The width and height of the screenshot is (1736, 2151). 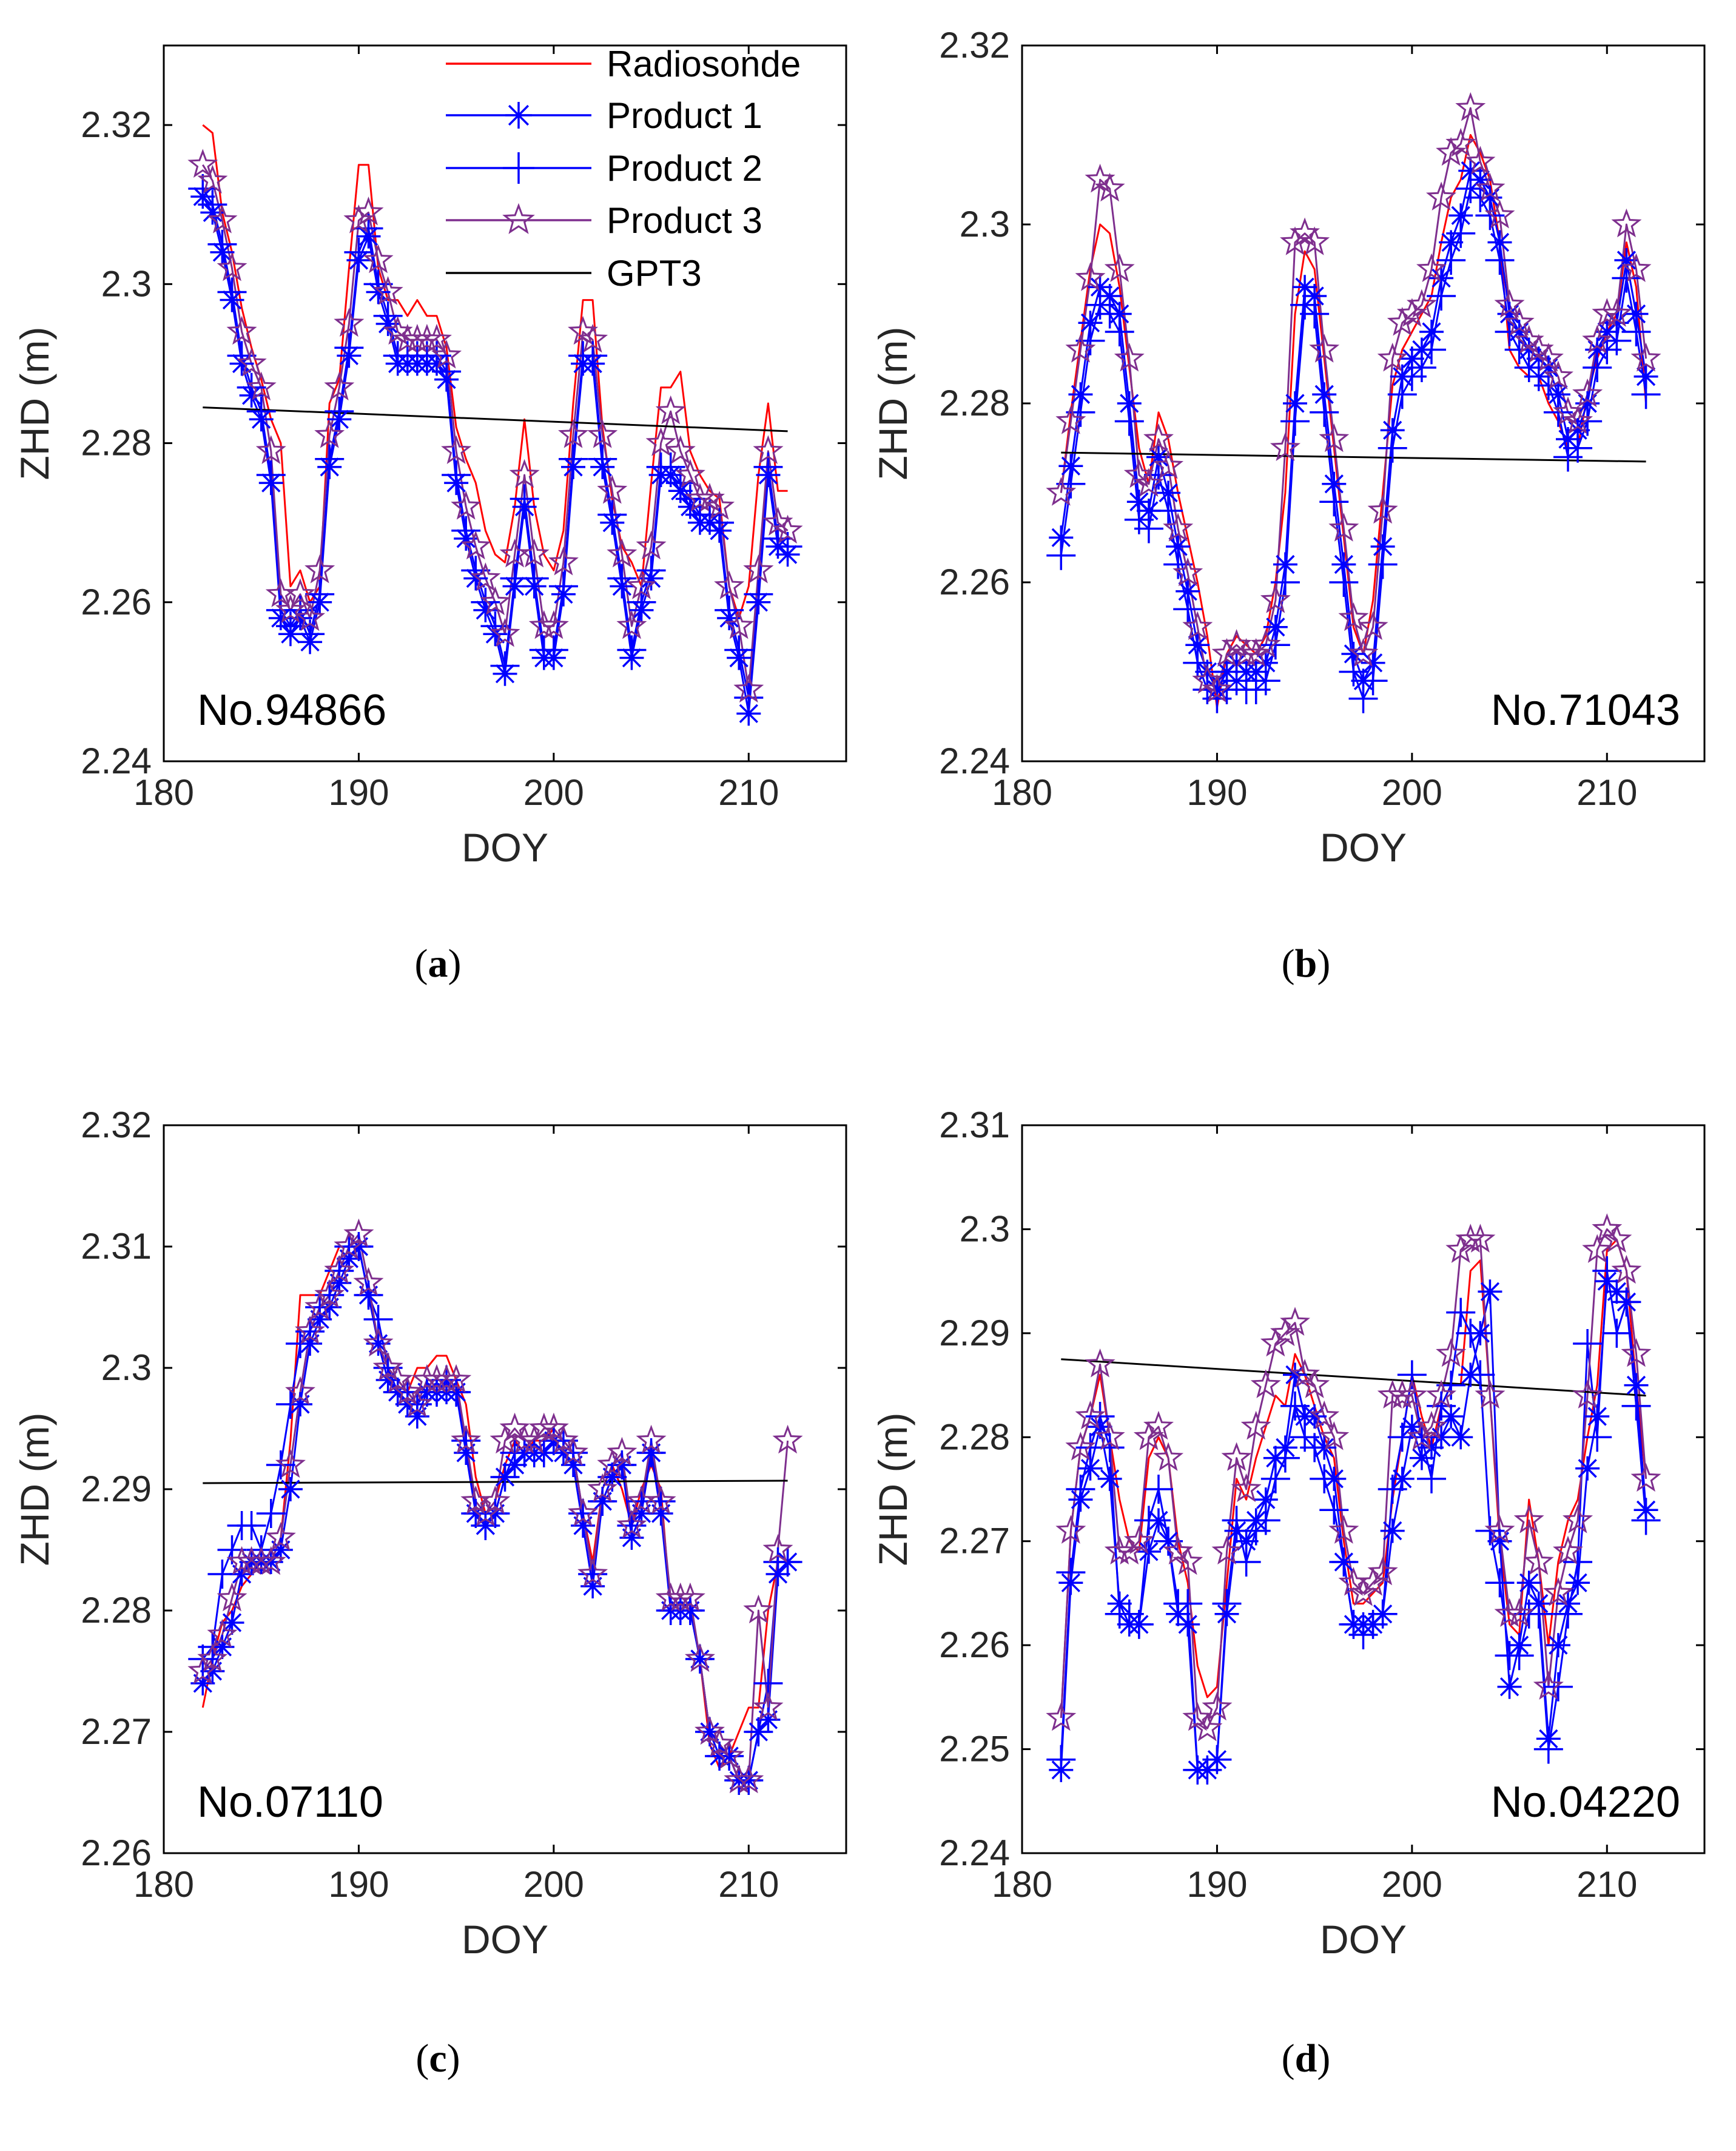 I want to click on series-line-gpt3, so click(x=495, y=1481).